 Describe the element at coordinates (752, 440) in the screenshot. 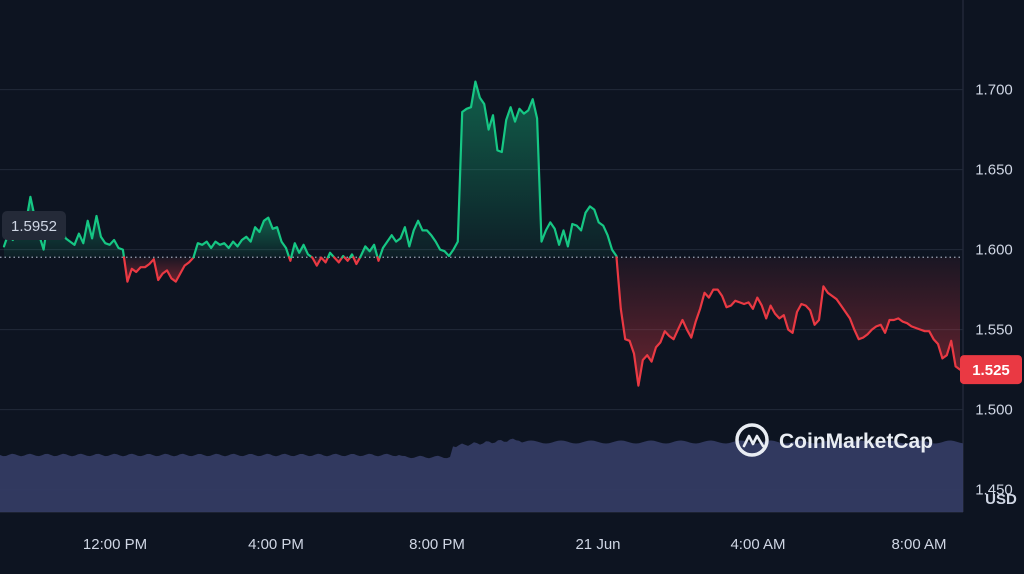

I see `coinmarketcap-logo-icon` at that location.